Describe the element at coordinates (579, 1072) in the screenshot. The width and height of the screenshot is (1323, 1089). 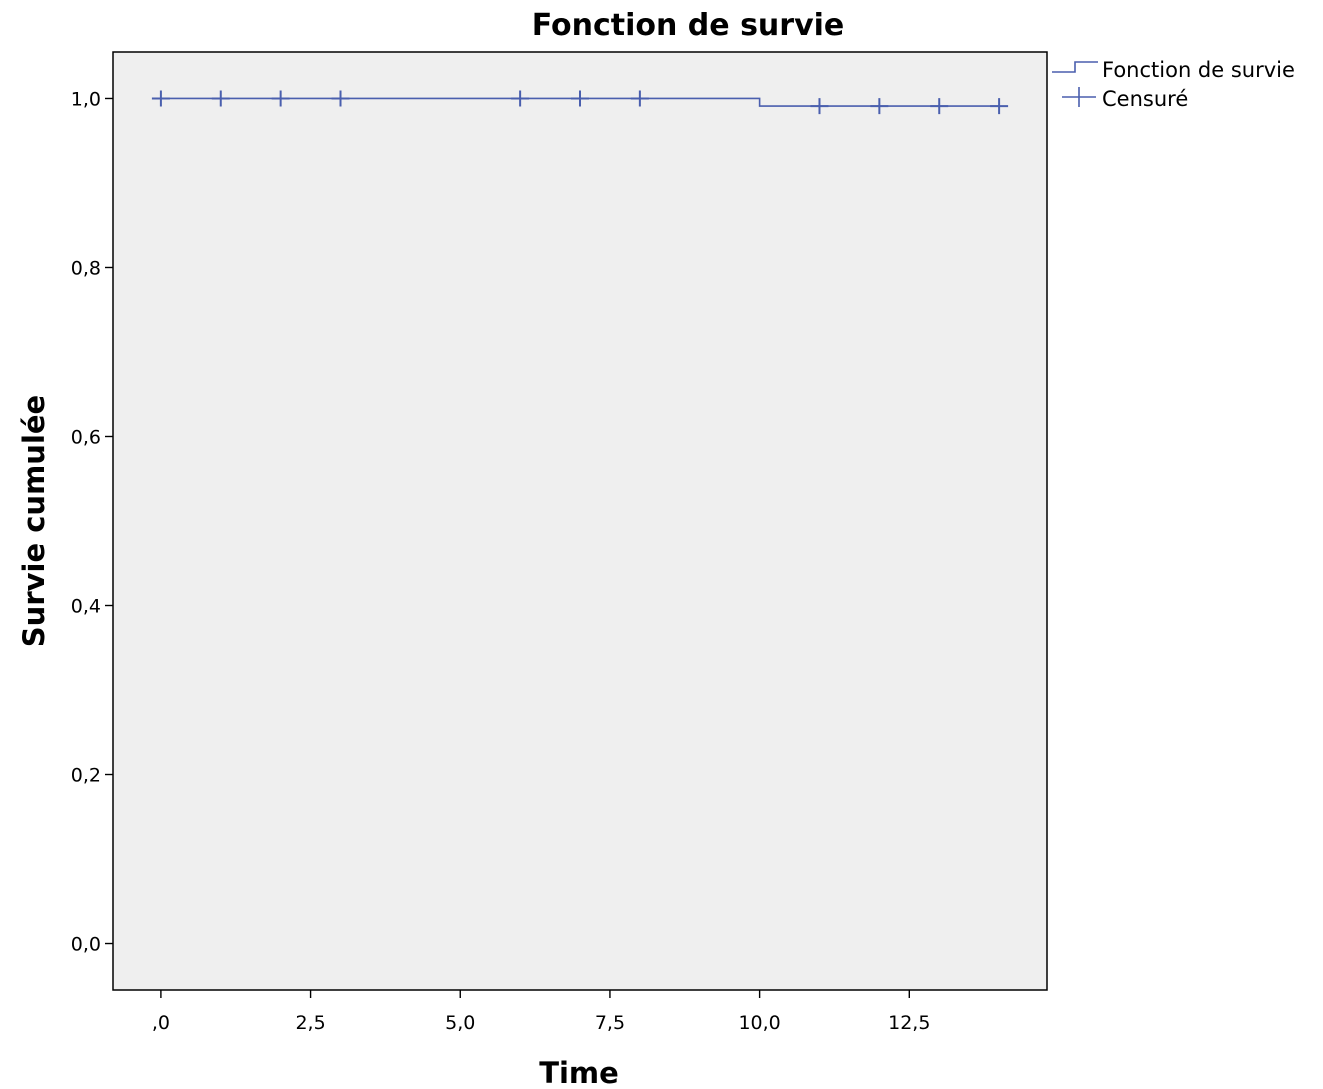
I see `x-axis-label: Time` at that location.